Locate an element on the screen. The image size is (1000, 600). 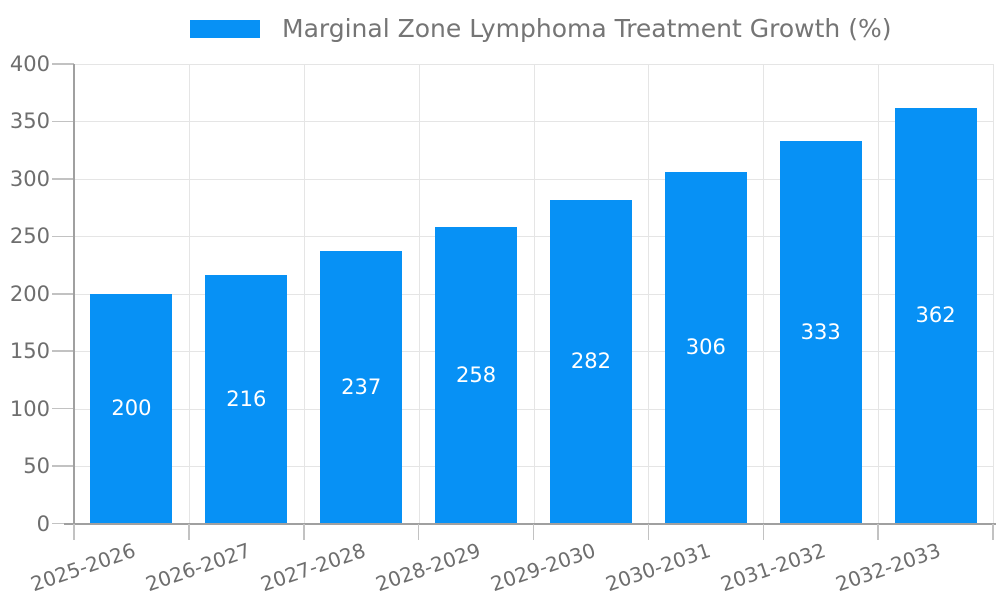
bar-value-label: 216 is located at coordinates (246, 398).